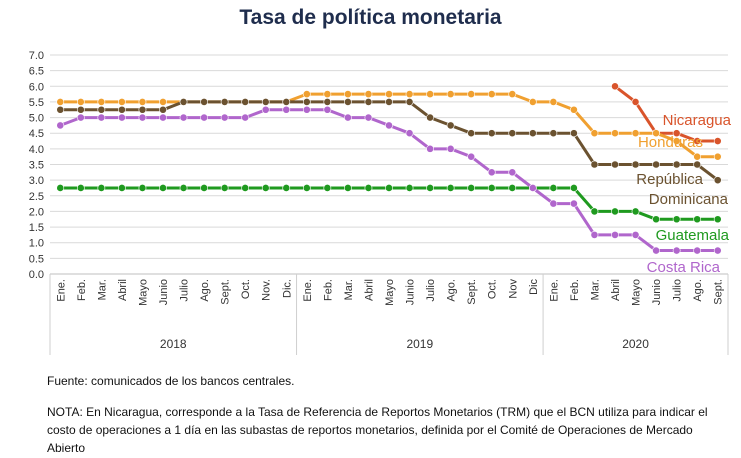  I want to click on chart-title: Tasa de política monetaria, so click(370, 17).